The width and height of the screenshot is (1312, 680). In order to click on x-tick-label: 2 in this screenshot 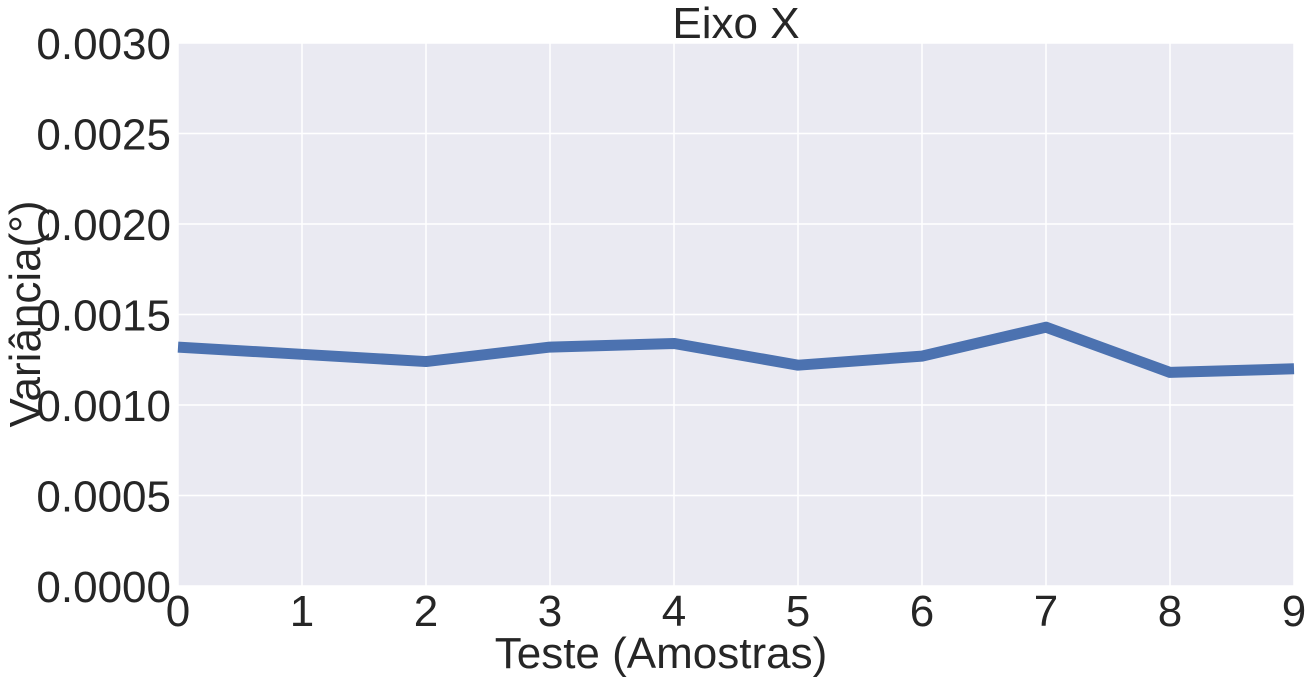, I will do `click(426, 611)`.